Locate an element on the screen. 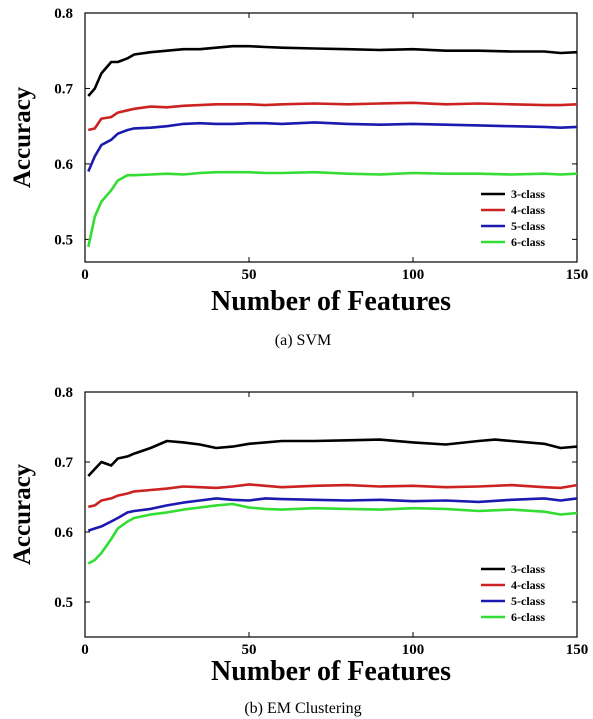  svm-series-line-3-class is located at coordinates (332, 70).